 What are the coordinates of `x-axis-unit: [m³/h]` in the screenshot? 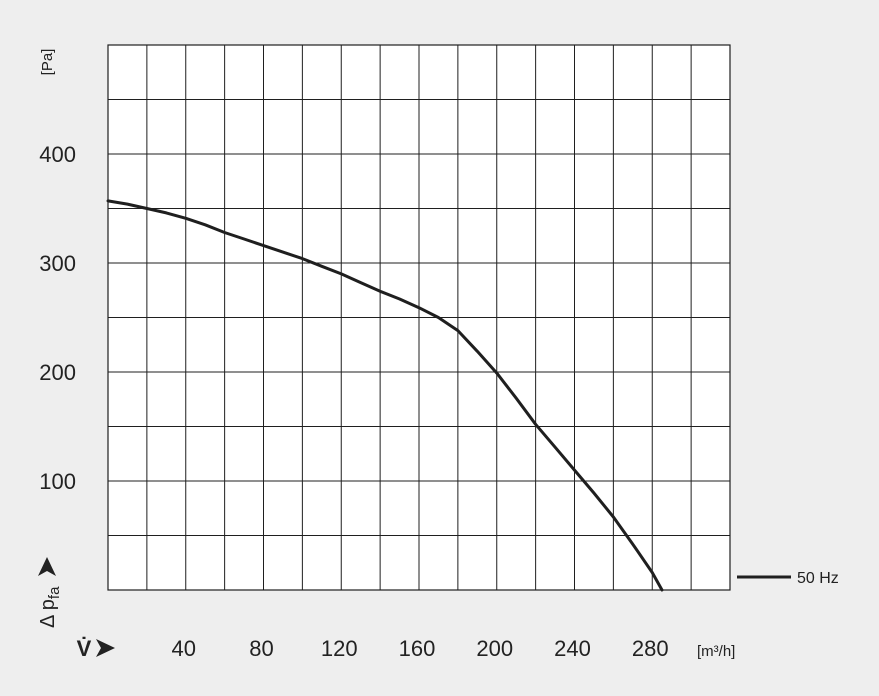 It's located at (716, 651).